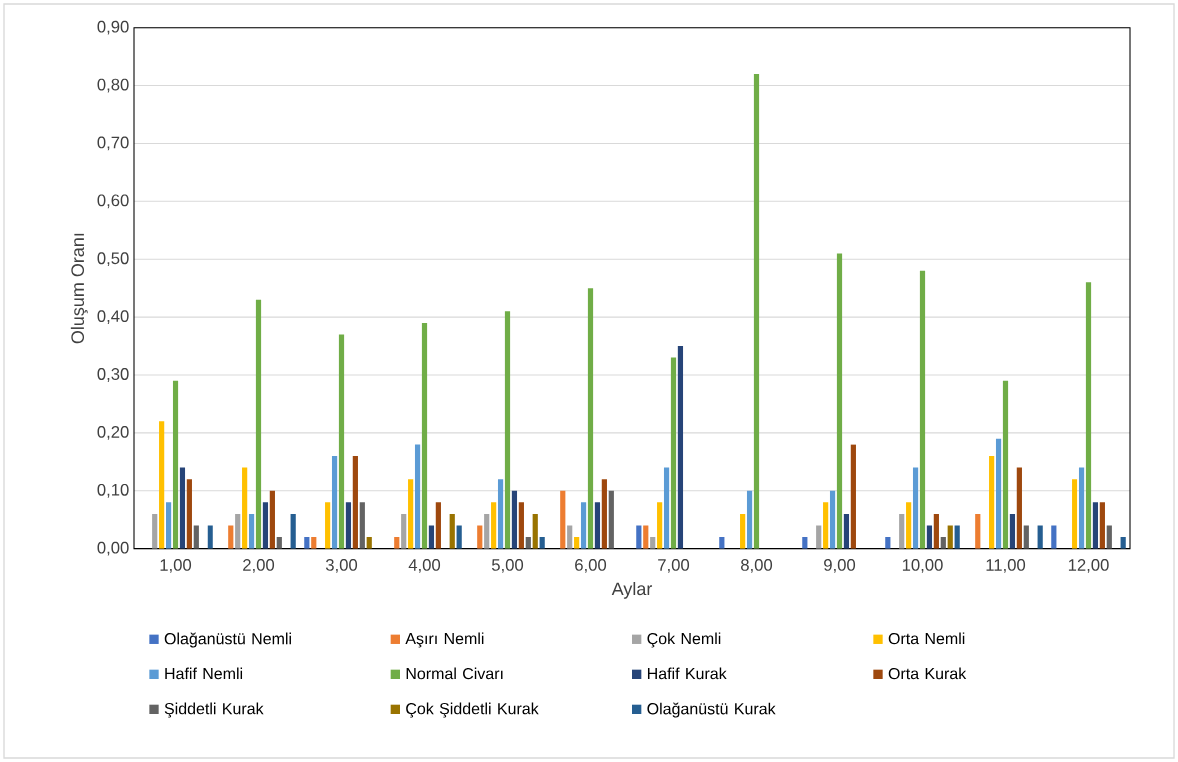  What do you see at coordinates (757, 566) in the screenshot?
I see `x-tick-label: 8,00` at bounding box center [757, 566].